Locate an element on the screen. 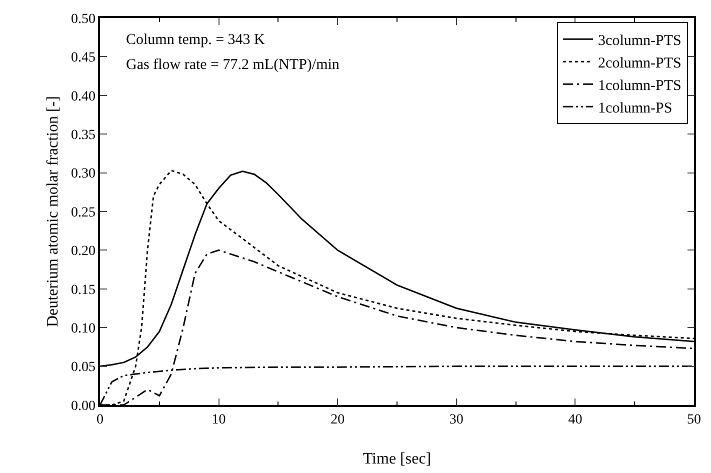 This screenshot has height=473, width=711. y-tick-label: 0.25 is located at coordinates (83, 212).